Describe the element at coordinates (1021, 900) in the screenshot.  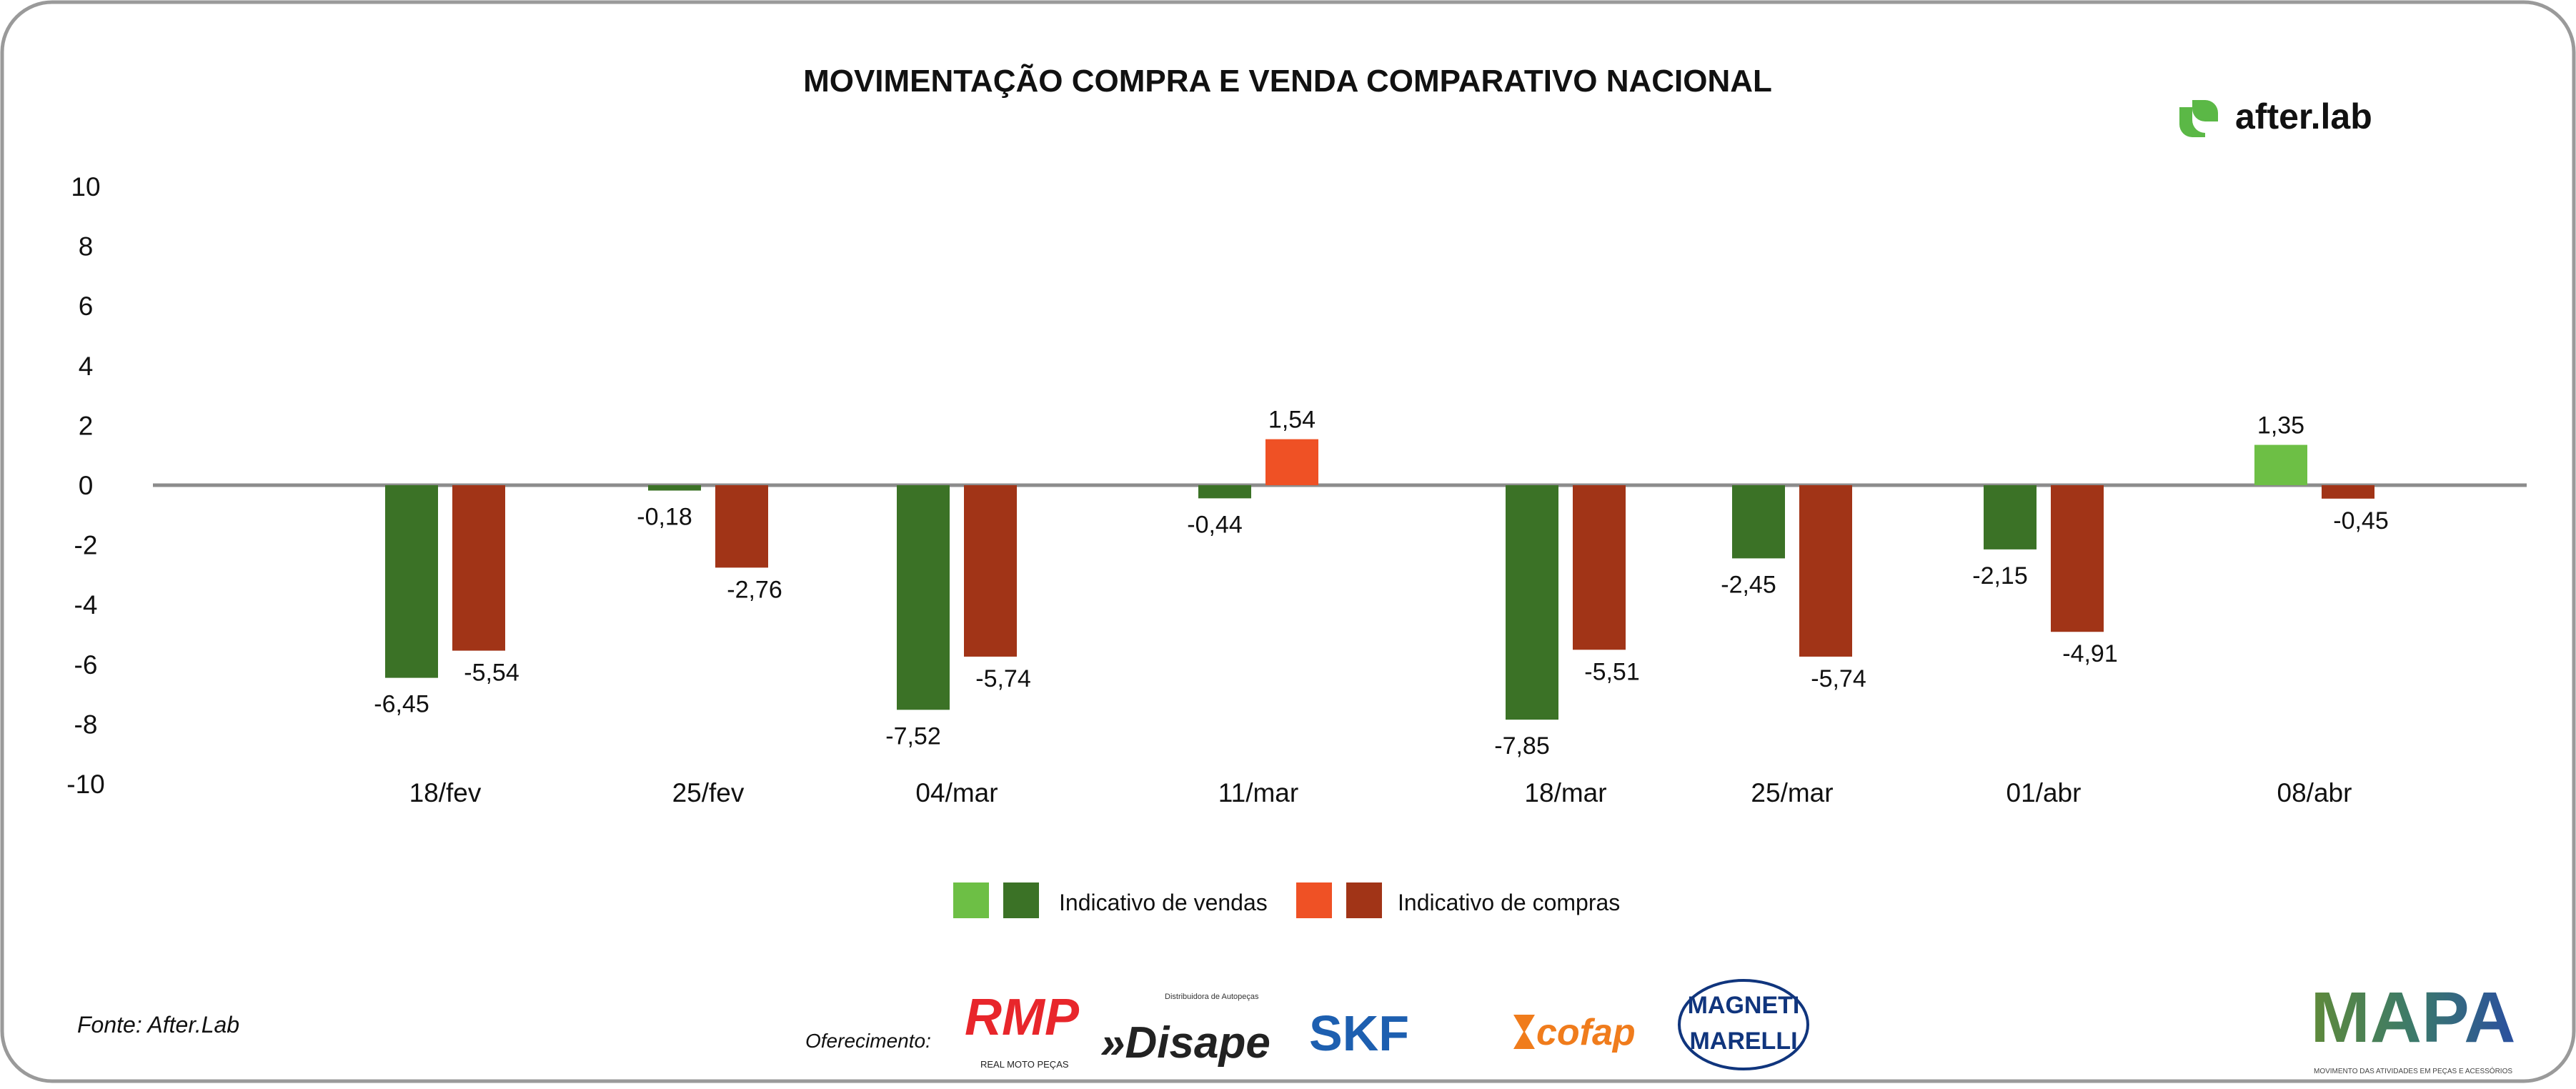
I see `legend-swatch-vendas-negative` at that location.